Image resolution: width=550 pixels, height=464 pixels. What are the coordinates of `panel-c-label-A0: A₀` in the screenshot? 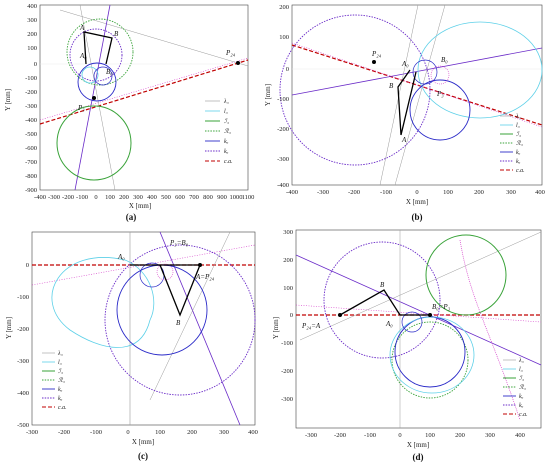 It's located at (121, 257).